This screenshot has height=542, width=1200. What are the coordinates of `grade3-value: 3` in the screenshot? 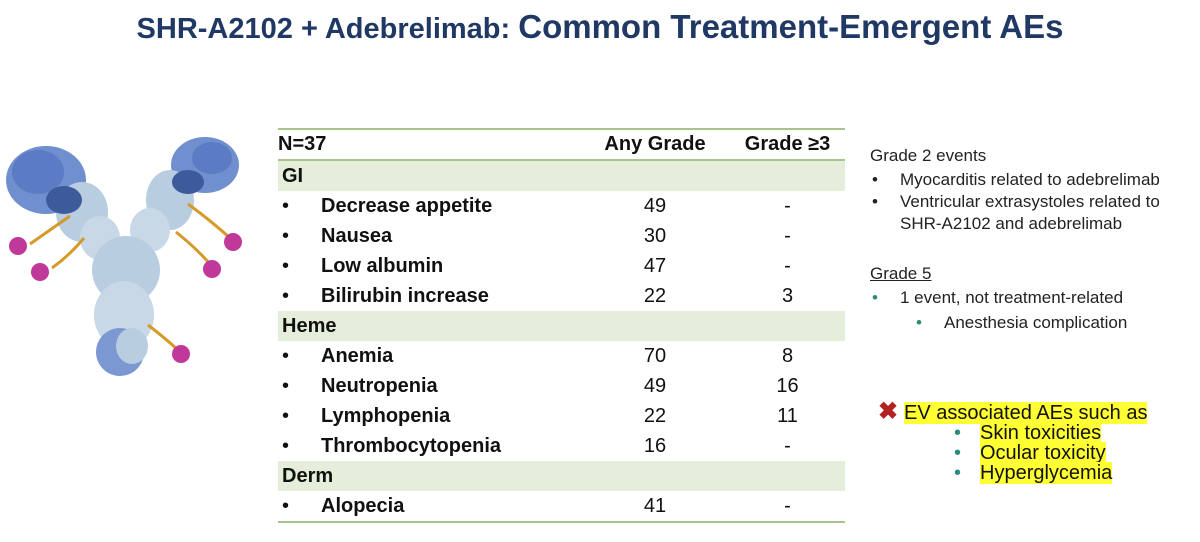 It's located at (787, 296).